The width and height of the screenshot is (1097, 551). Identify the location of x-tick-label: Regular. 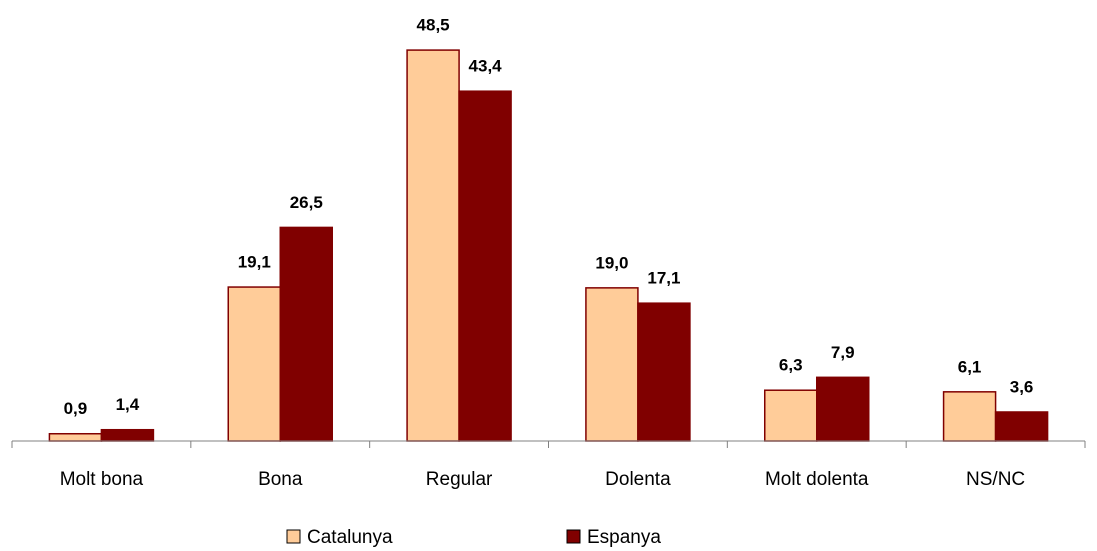
(459, 479).